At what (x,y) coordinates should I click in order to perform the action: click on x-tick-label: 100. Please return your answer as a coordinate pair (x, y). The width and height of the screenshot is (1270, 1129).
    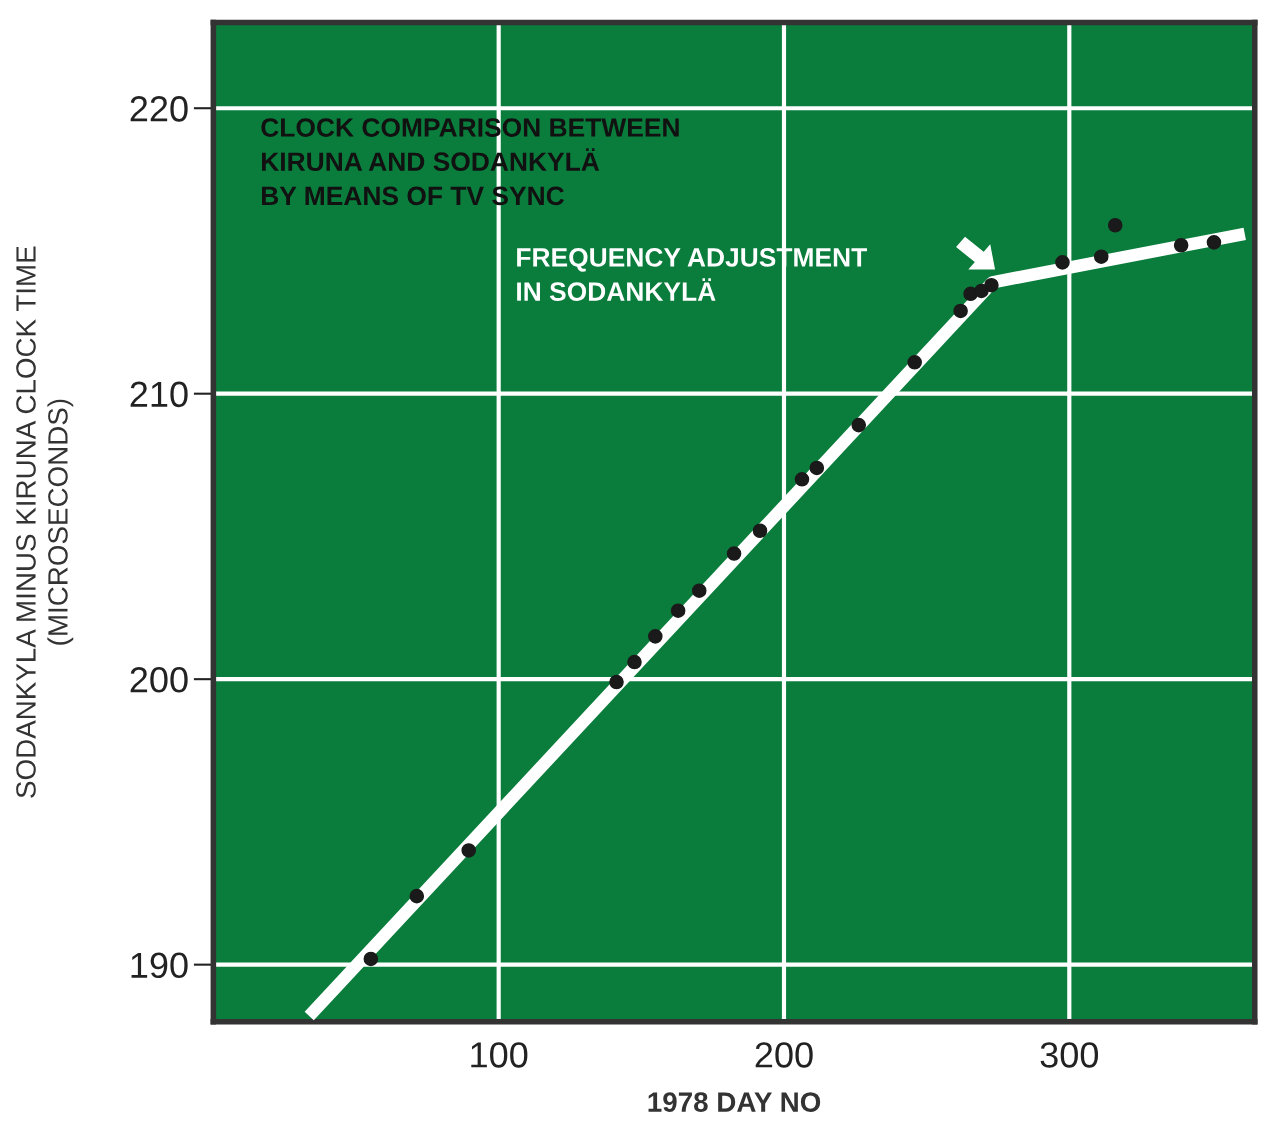
    Looking at the image, I should click on (499, 1055).